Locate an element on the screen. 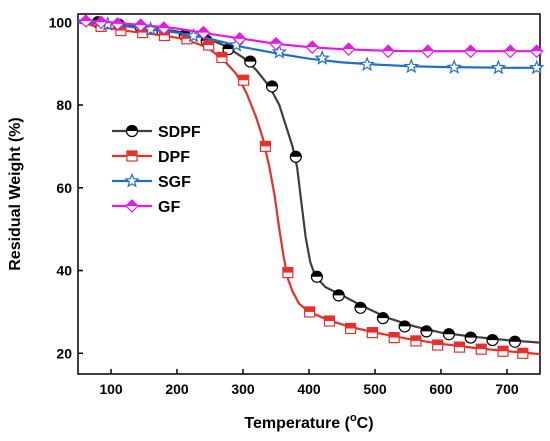  legend-item-sgf: SGF is located at coordinates (151, 181).